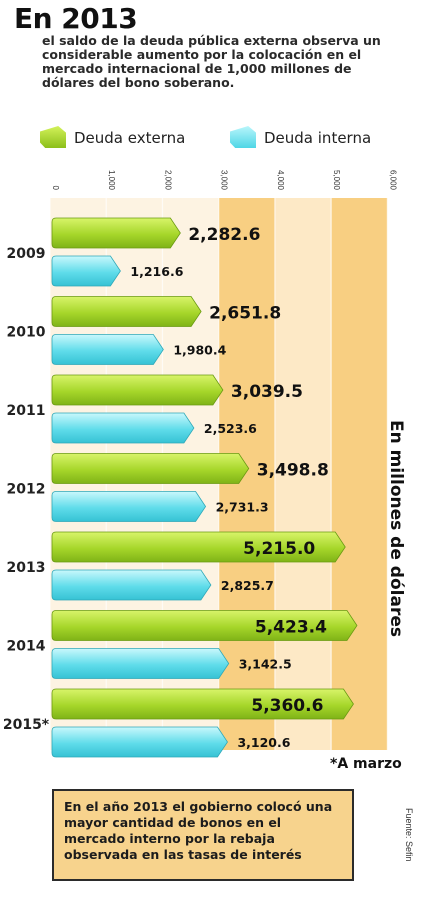 This screenshot has width=421, height=900. I want to click on value-label-external: 5,360.6, so click(287, 706).